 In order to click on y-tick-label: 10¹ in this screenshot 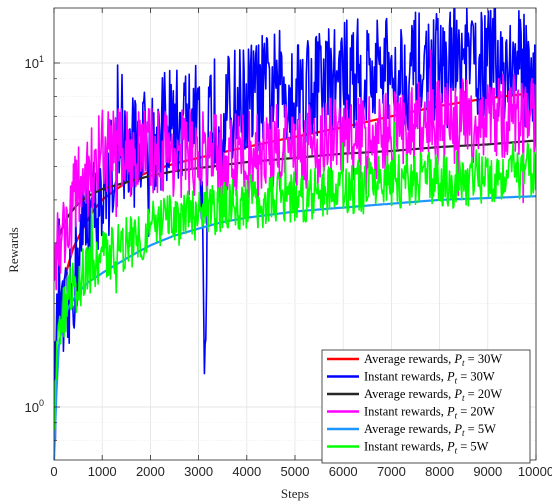, I will do `click(34, 62)`.